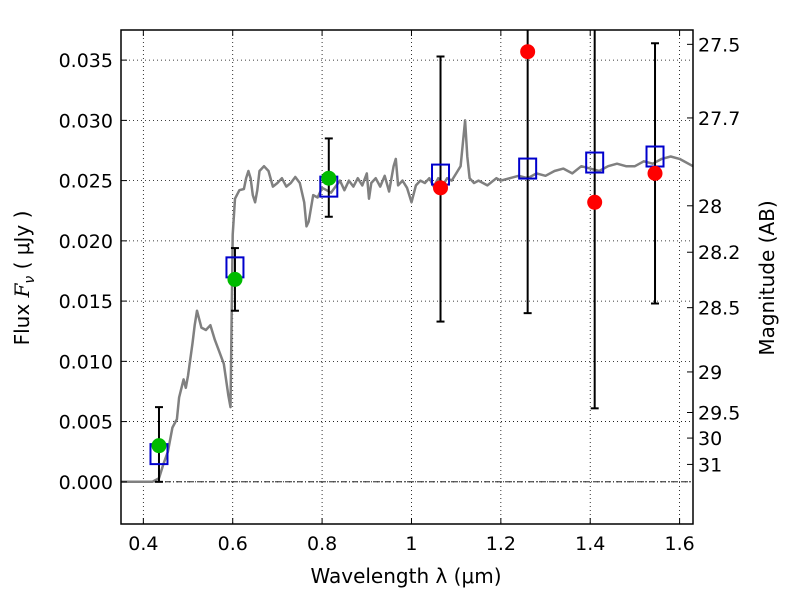 The image size is (800, 604). I want to click on magnitude-axis-label: Magnitude (AB), so click(767, 277).